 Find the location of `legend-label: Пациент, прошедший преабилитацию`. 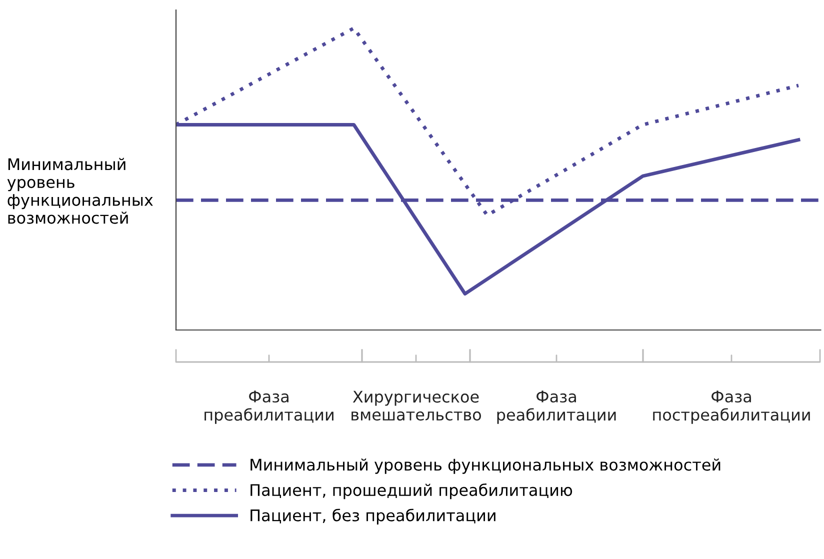

legend-label: Пациент, прошедший преабилитацию is located at coordinates (411, 491).